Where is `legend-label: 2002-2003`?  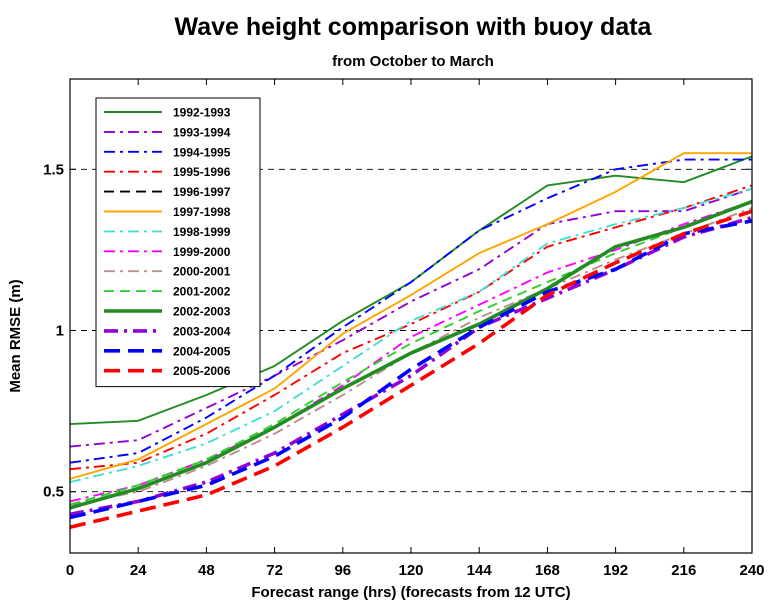 legend-label: 2002-2003 is located at coordinates (202, 312).